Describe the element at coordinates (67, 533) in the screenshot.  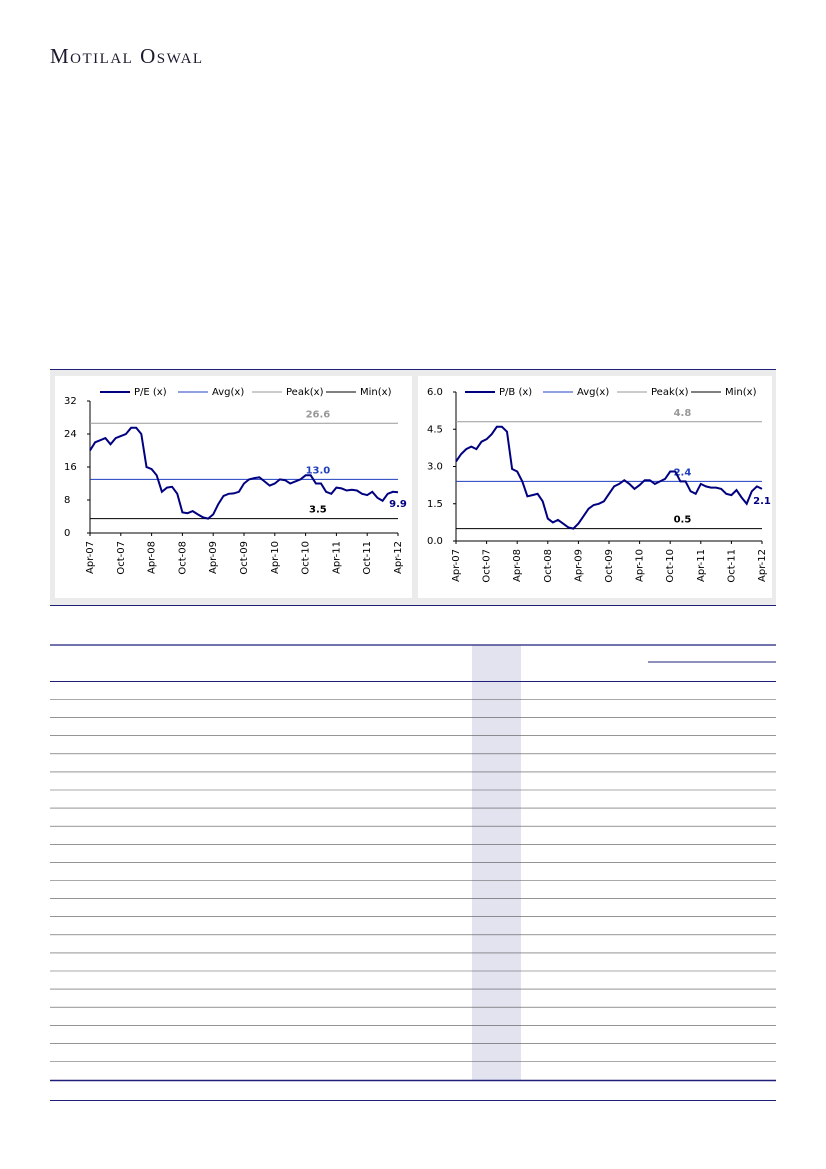
I see `y-tick-label: 0` at that location.